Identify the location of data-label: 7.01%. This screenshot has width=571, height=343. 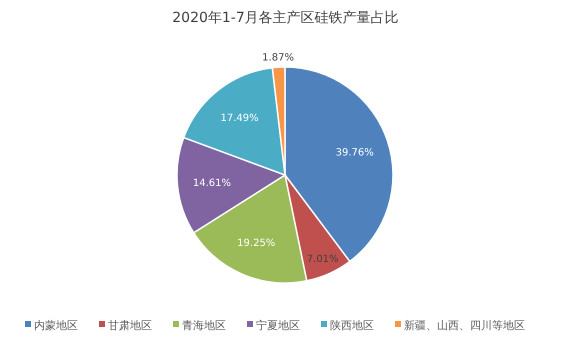
(322, 260).